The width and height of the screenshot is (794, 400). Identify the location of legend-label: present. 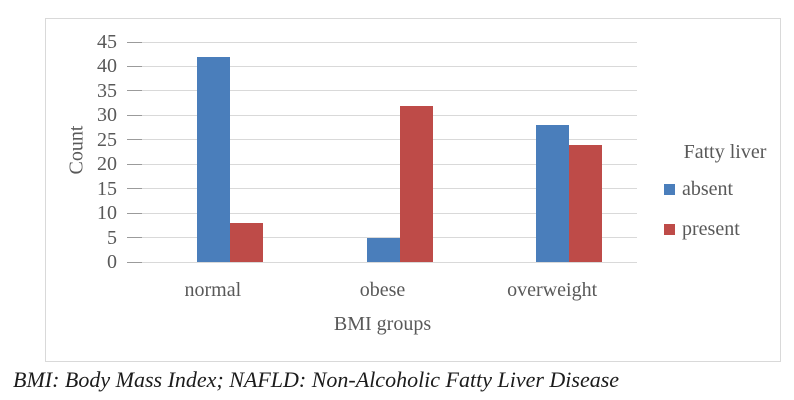
(711, 229).